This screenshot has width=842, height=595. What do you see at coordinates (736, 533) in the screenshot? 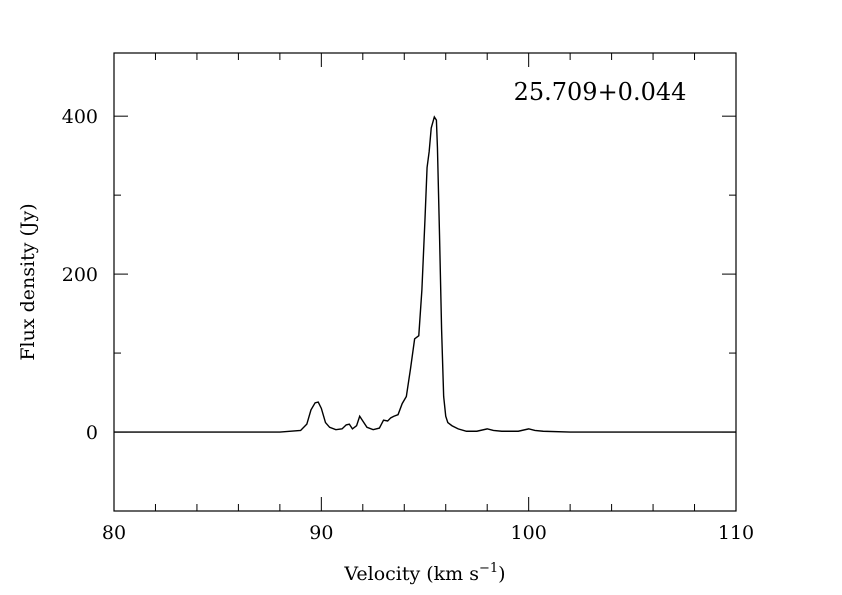
I see `x-tick-label: 110` at bounding box center [736, 533].